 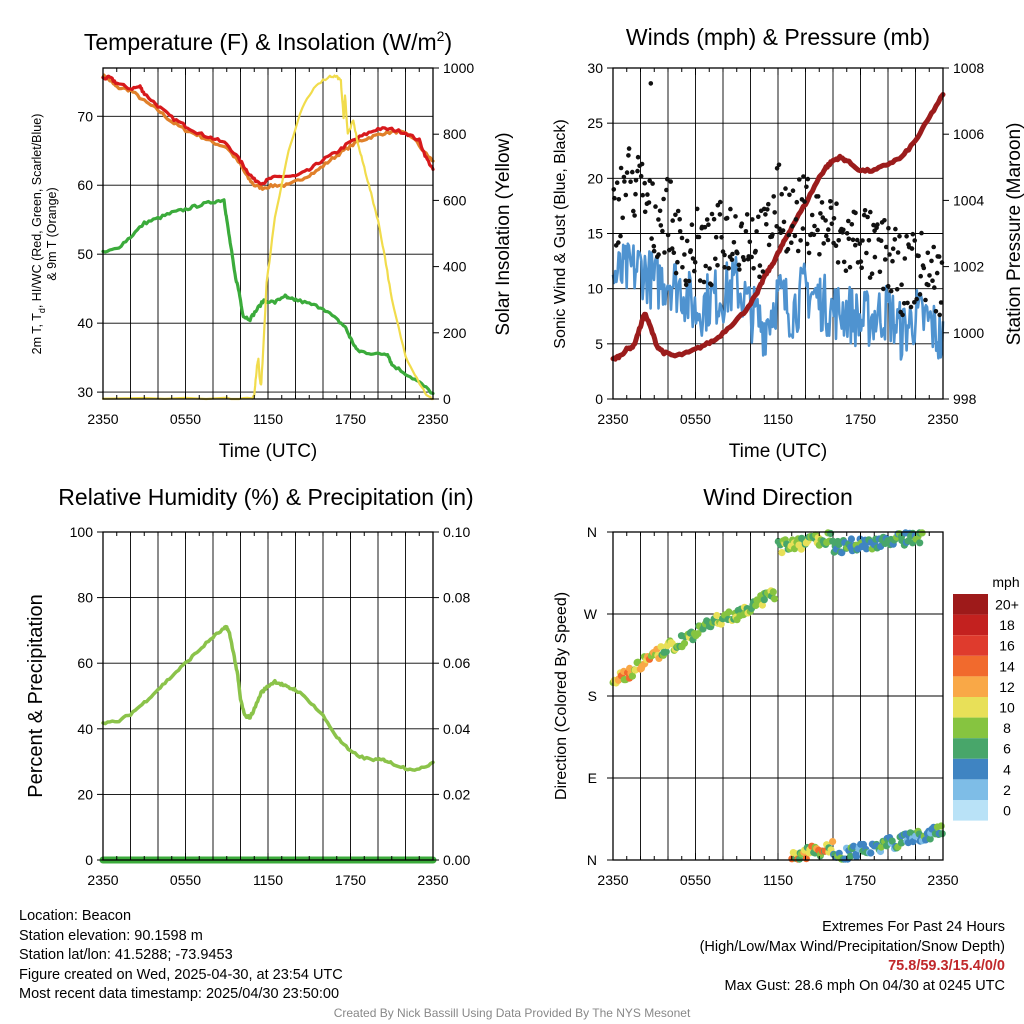 I want to click on temperature-x-label: Time (UTC), so click(x=268, y=451).